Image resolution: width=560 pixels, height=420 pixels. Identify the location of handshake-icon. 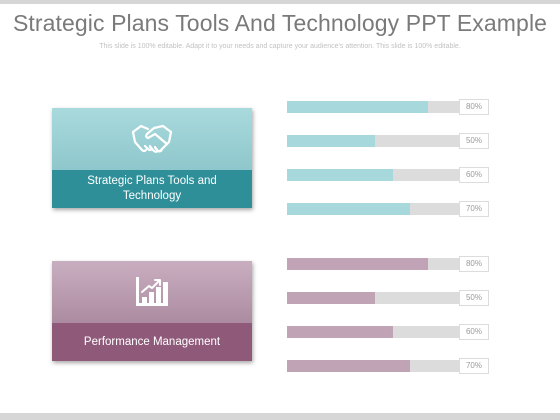
(152, 138).